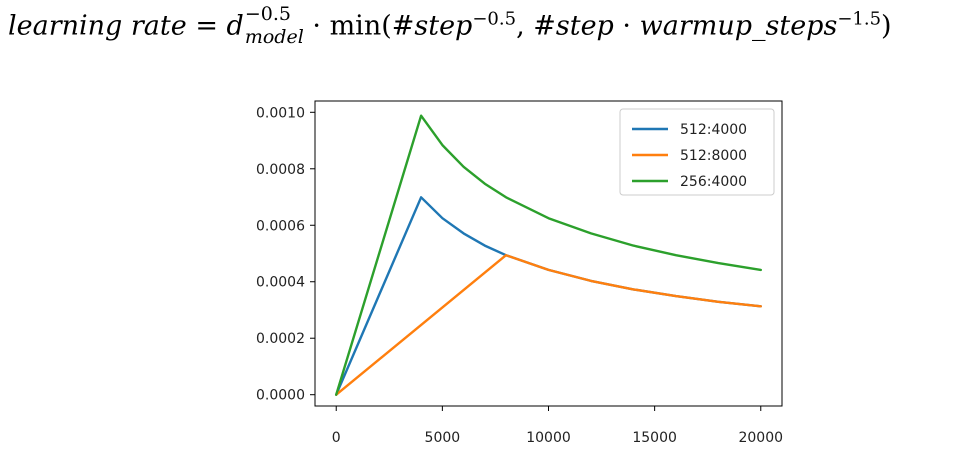  I want to click on formula-lhs: learning rate, so click(97, 26).